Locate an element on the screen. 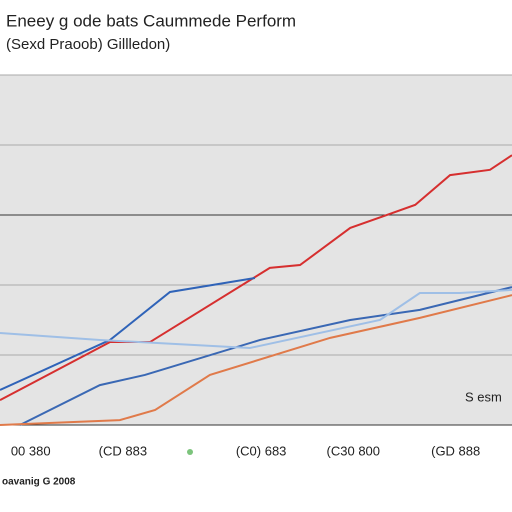 Image resolution: width=512 pixels, height=512 pixels. dot is located at coordinates (190, 452).